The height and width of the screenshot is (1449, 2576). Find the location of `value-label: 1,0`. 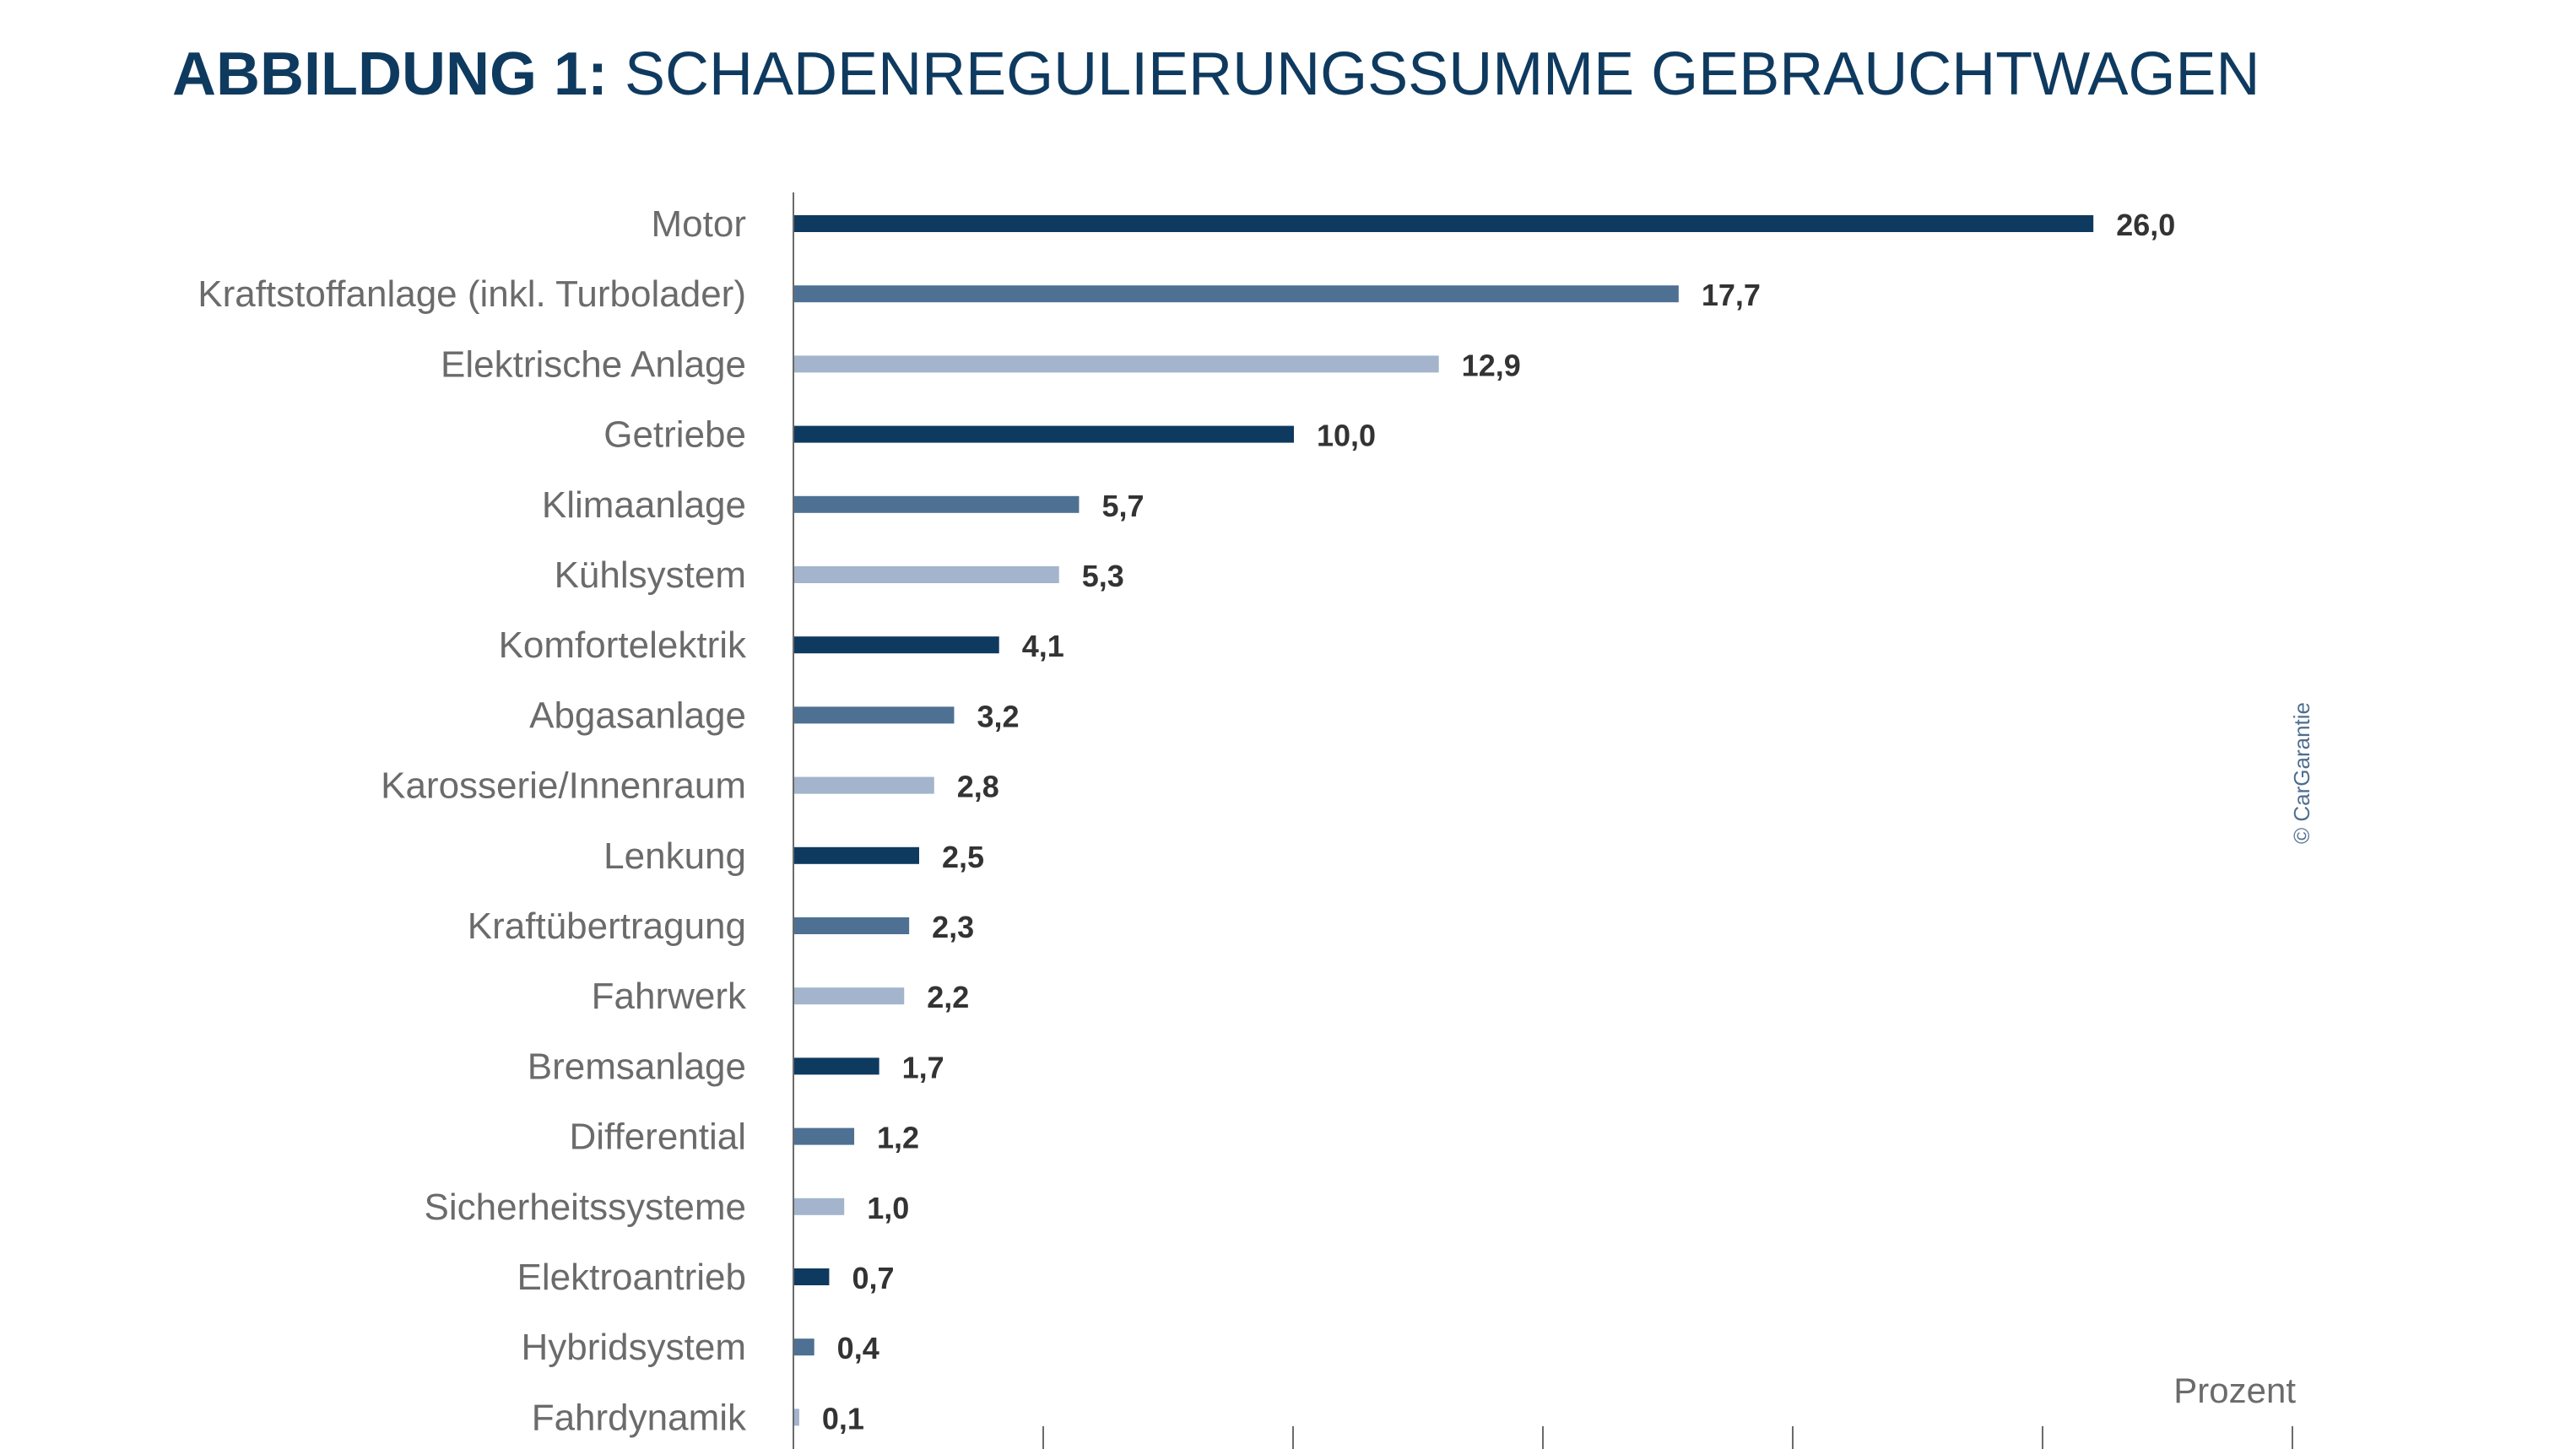

value-label: 1,0 is located at coordinates (888, 1208).